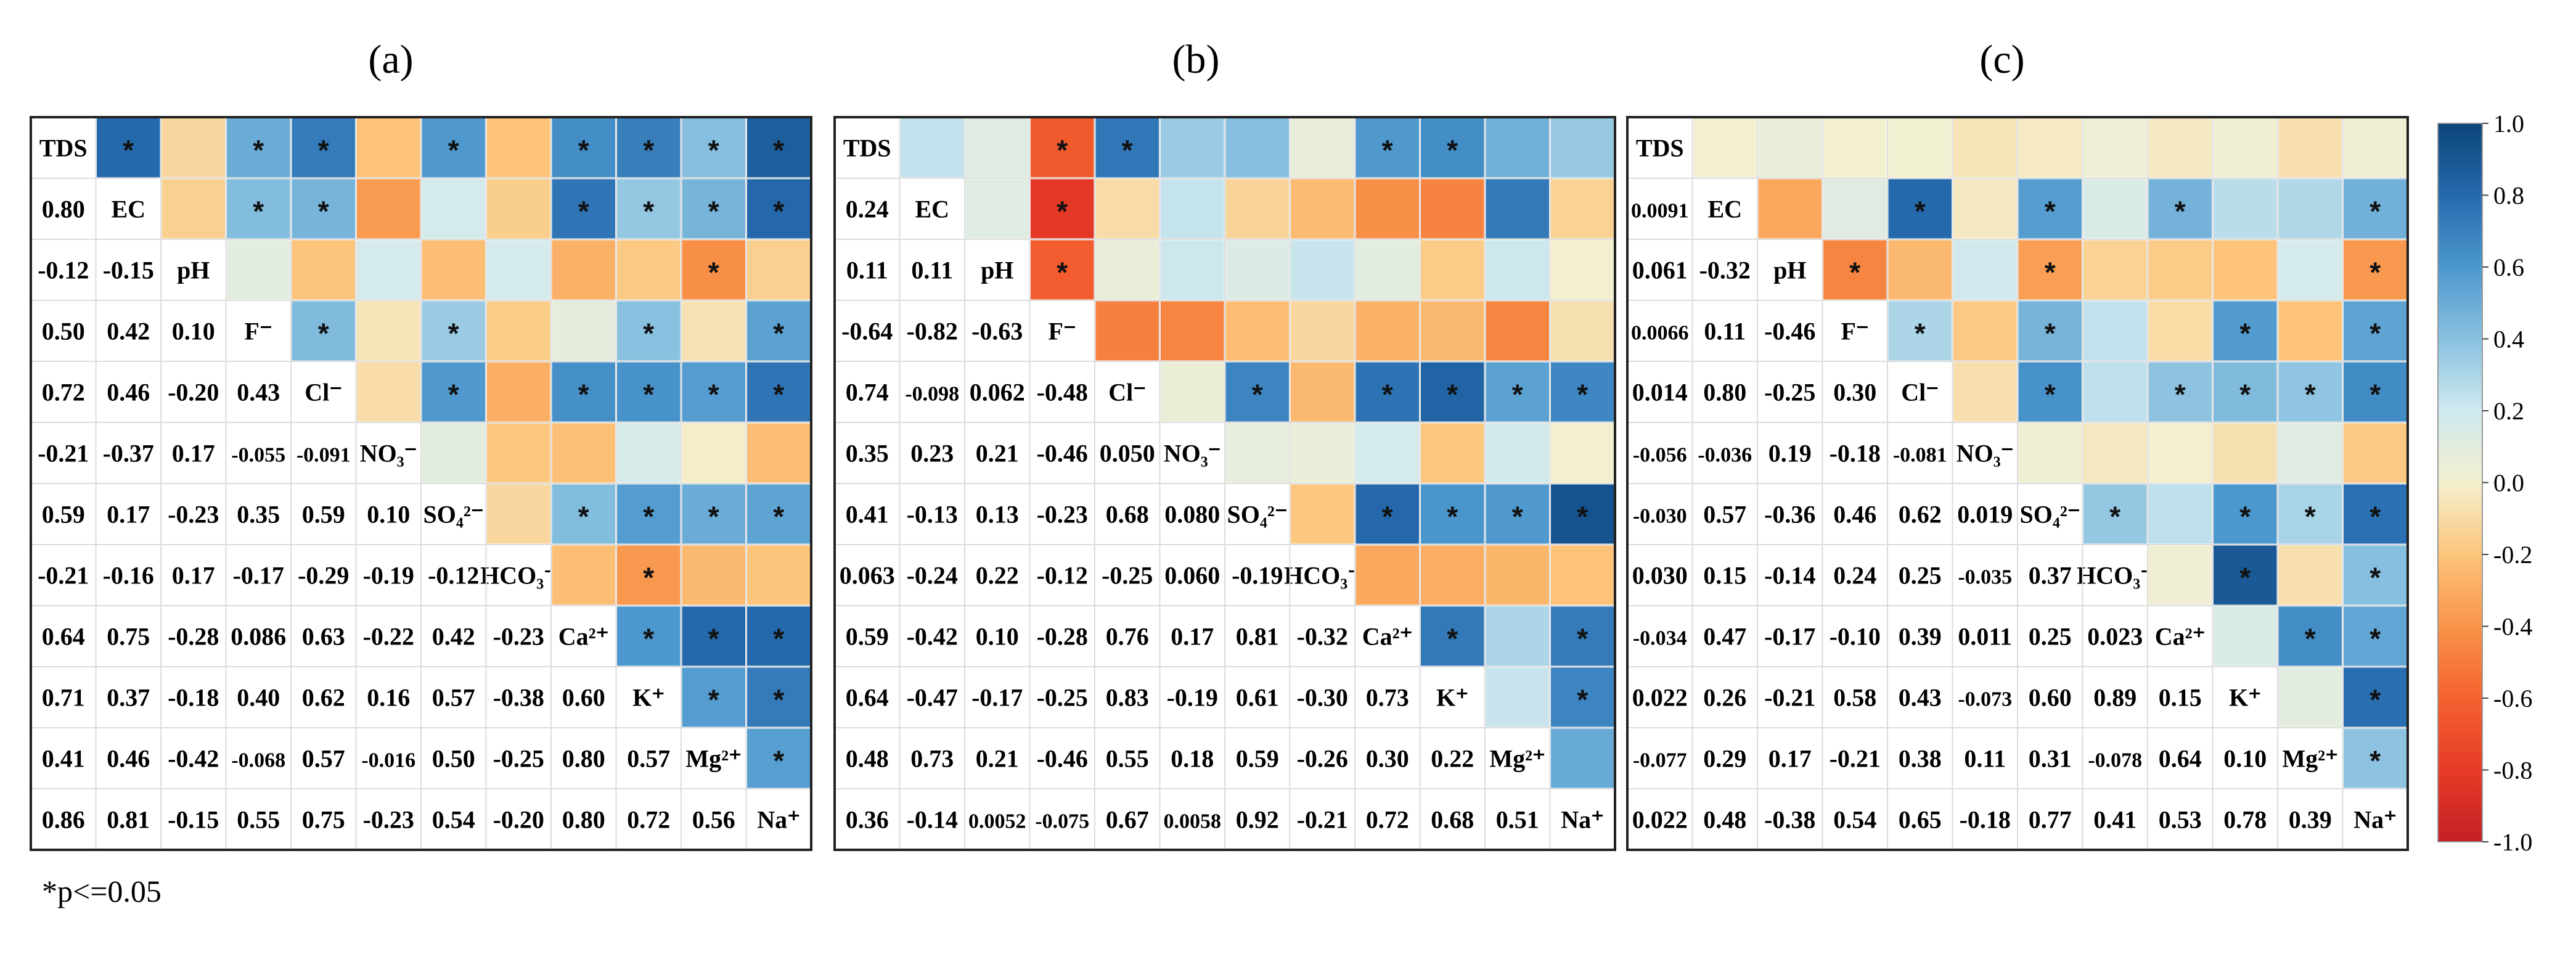  Describe the element at coordinates (2001, 59) in the screenshot. I see `panel-title: (c)` at that location.